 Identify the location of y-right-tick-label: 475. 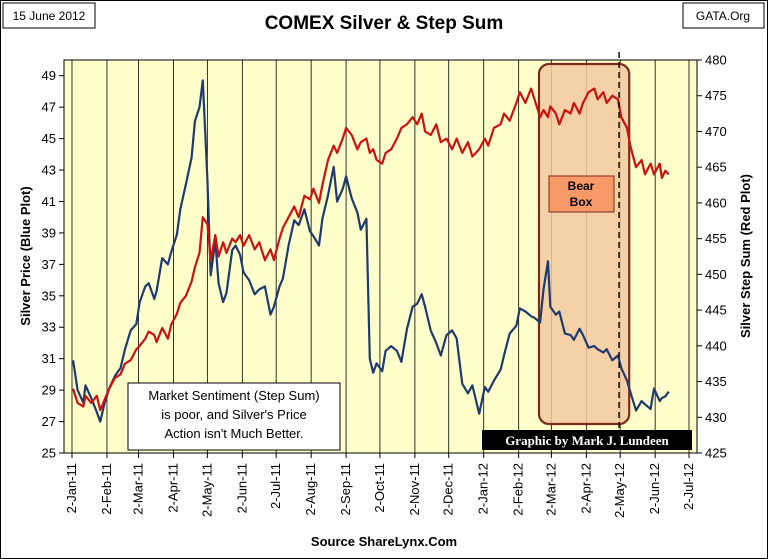
(716, 95).